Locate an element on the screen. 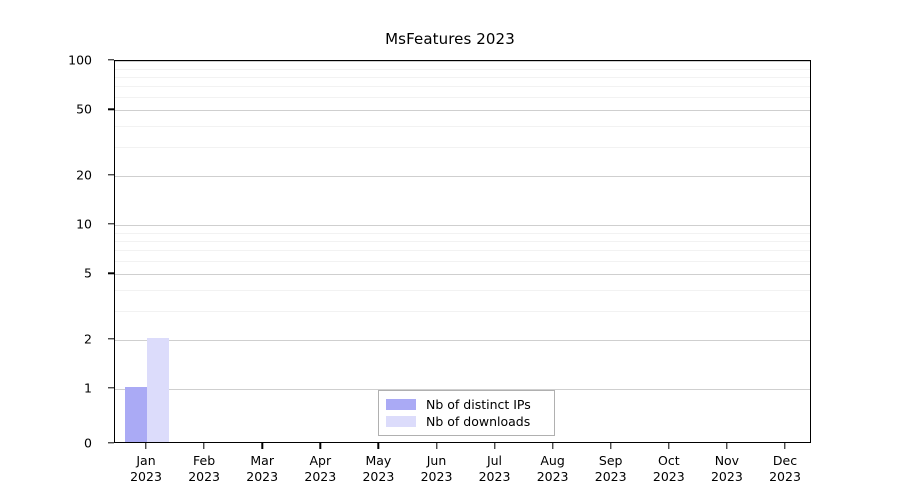  x-tick-label-month: Jan is located at coordinates (146, 460).